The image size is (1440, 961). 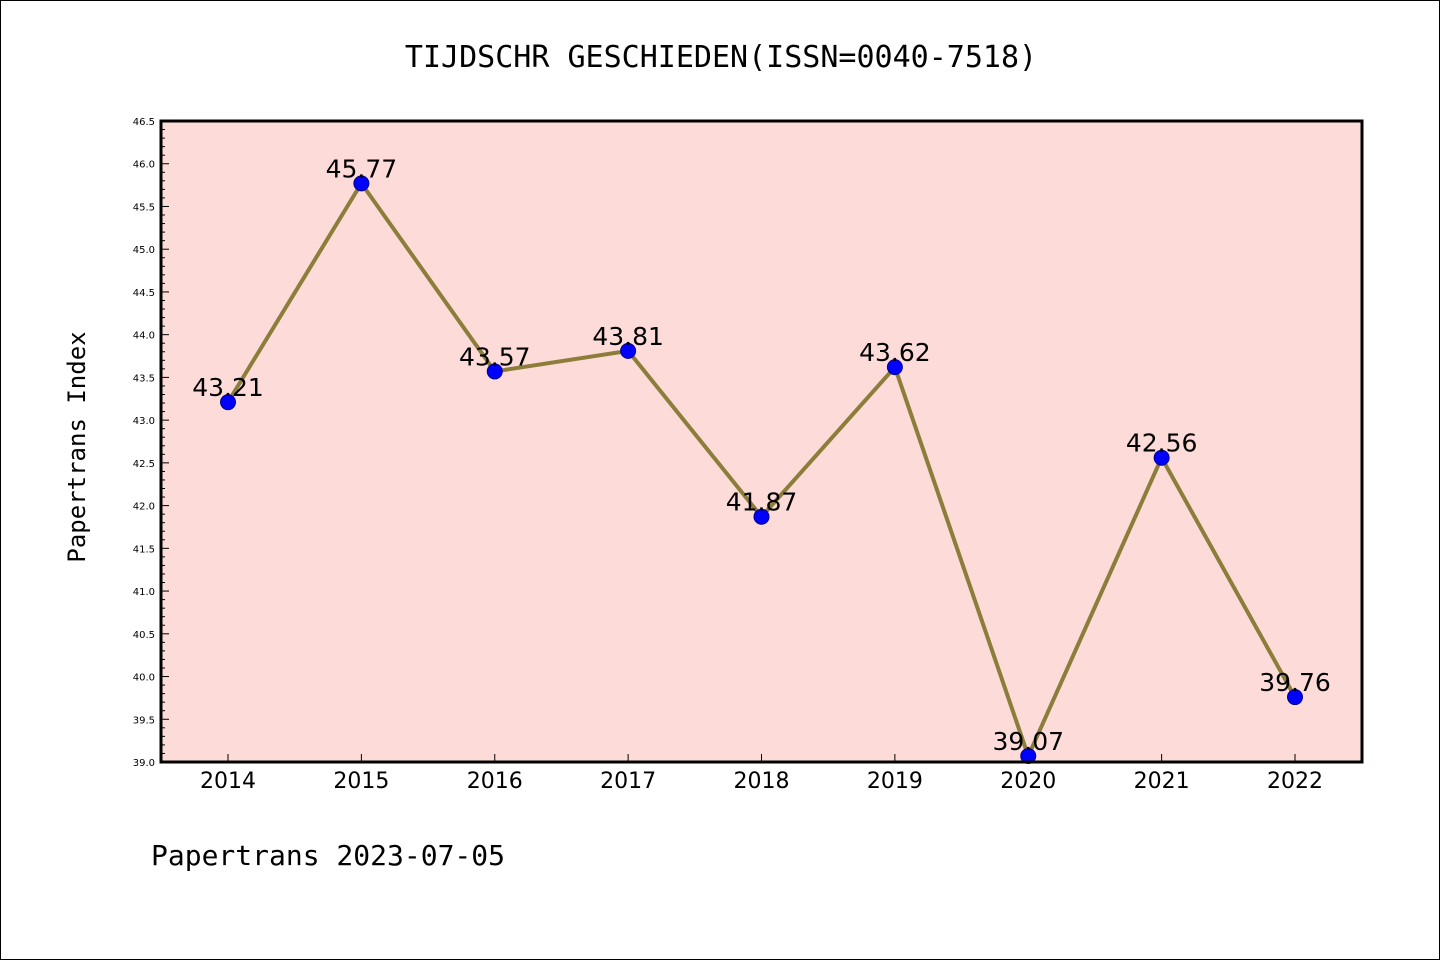 I want to click on y-tick-label: 44.0, so click(x=144, y=336).